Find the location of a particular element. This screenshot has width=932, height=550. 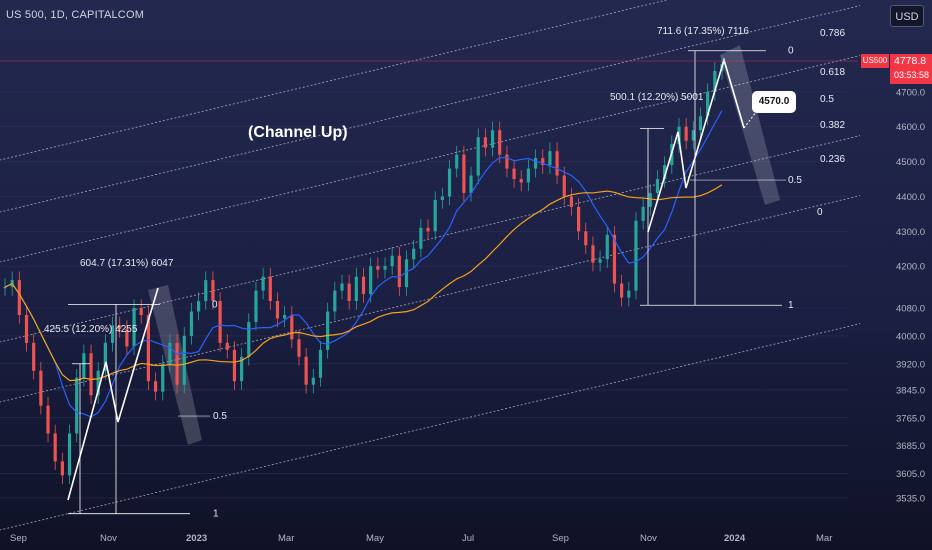

fib1-label: 1 is located at coordinates (216, 514).